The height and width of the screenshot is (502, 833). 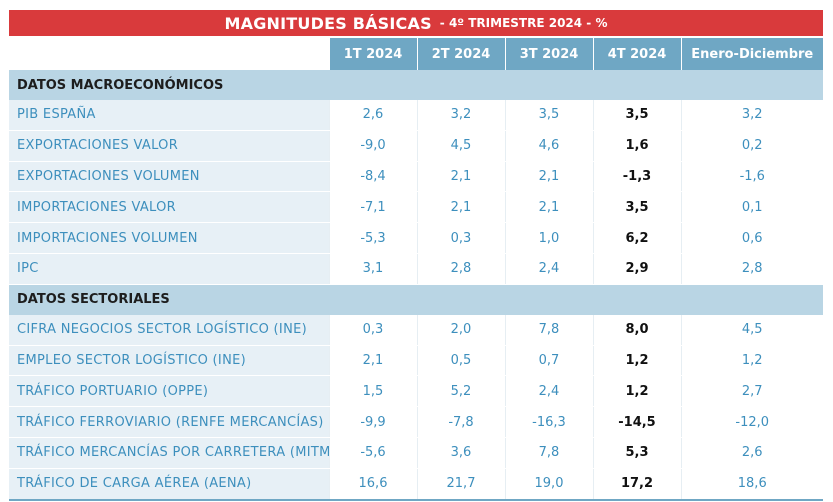 I want to click on section-header-row: DATOS MACROECONÓMICOS, so click(x=416, y=85).